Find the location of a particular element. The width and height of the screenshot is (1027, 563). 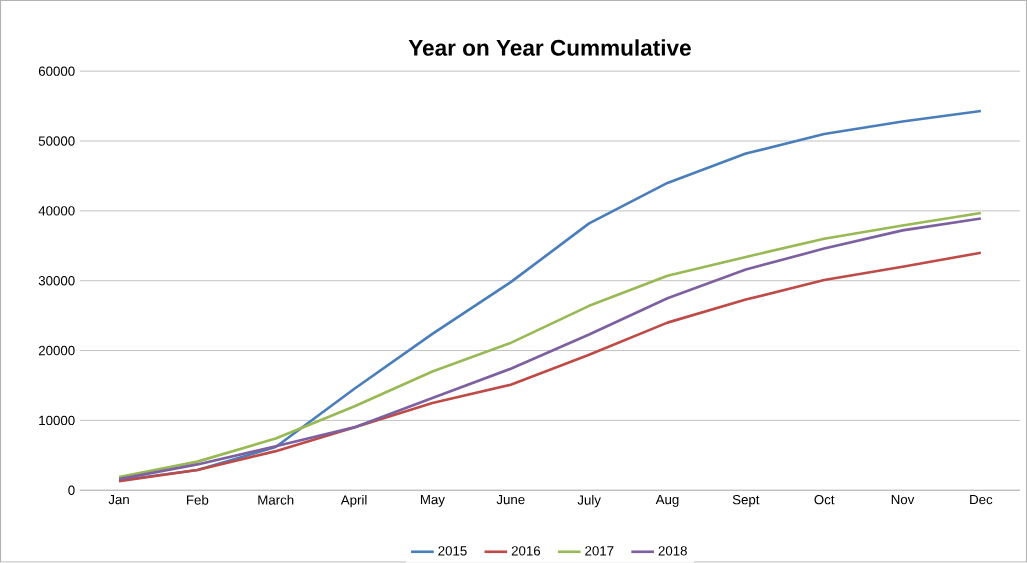

y-tick-label: 60000 is located at coordinates (56, 71).